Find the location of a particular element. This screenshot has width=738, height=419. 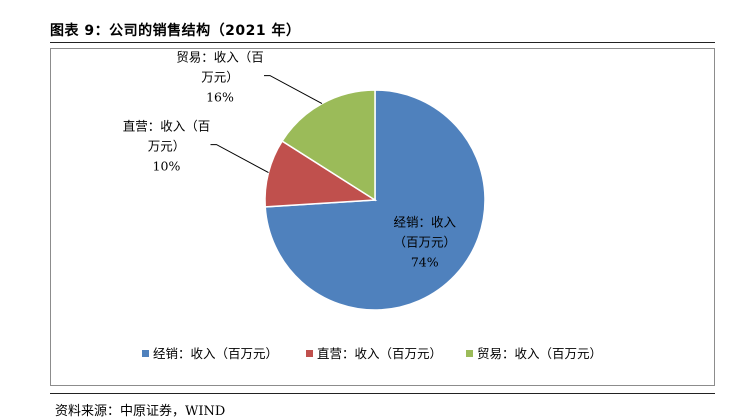

slice-label-trade-line1: 贸易：收入（百 is located at coordinates (220, 57).